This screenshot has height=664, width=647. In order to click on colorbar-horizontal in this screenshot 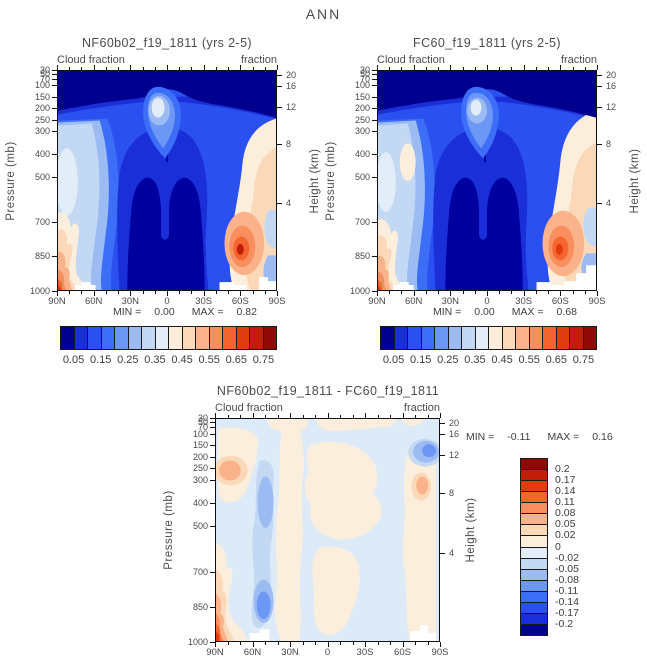, I will do `click(488, 338)`.